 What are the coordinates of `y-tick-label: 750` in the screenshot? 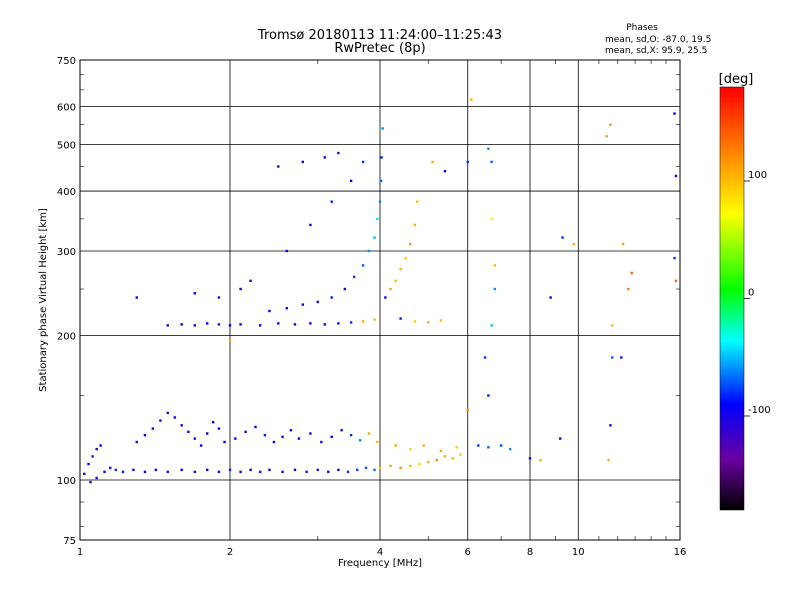 It's located at (66, 61).